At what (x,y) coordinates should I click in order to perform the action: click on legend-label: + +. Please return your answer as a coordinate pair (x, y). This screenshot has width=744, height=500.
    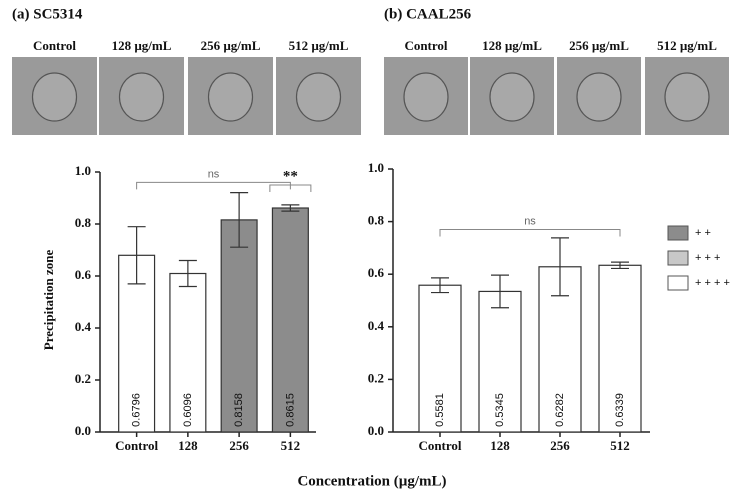
    Looking at the image, I should click on (703, 233).